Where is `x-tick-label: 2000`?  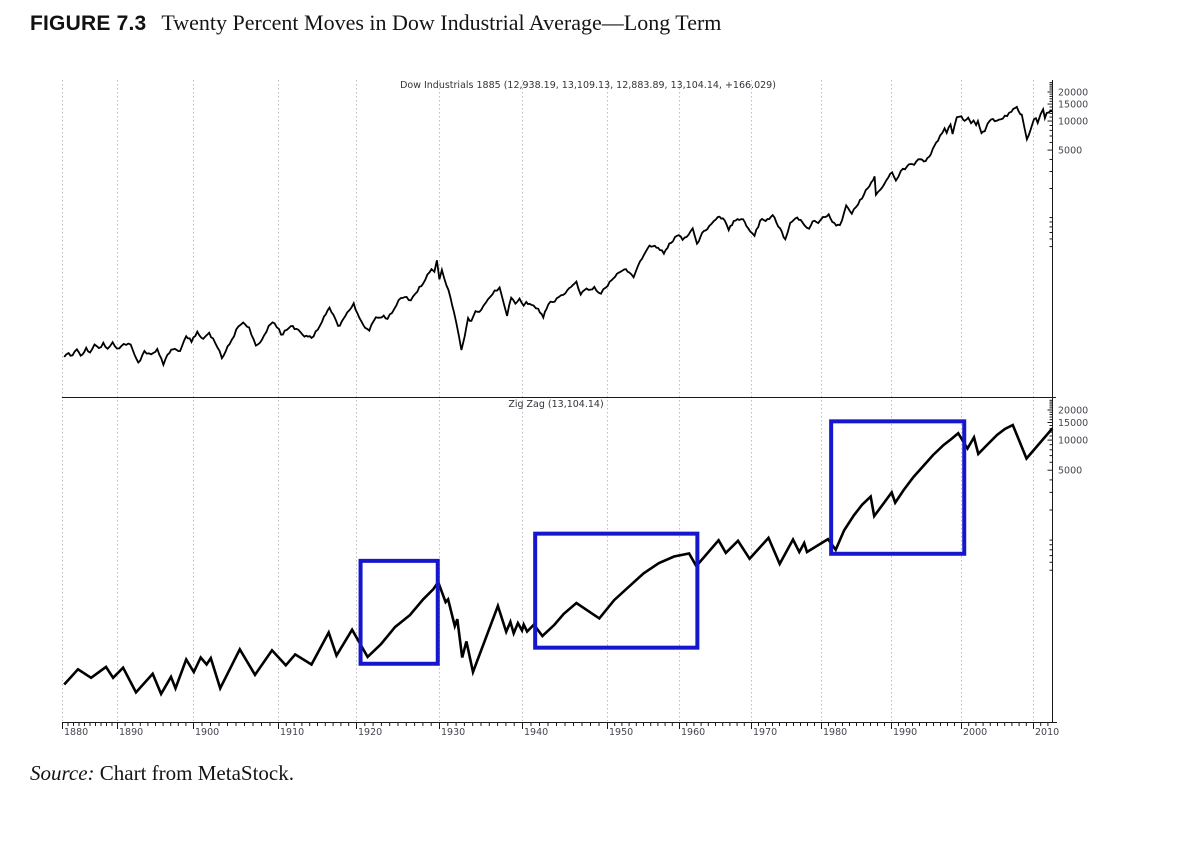
x-tick-label: 2000 is located at coordinates (975, 732).